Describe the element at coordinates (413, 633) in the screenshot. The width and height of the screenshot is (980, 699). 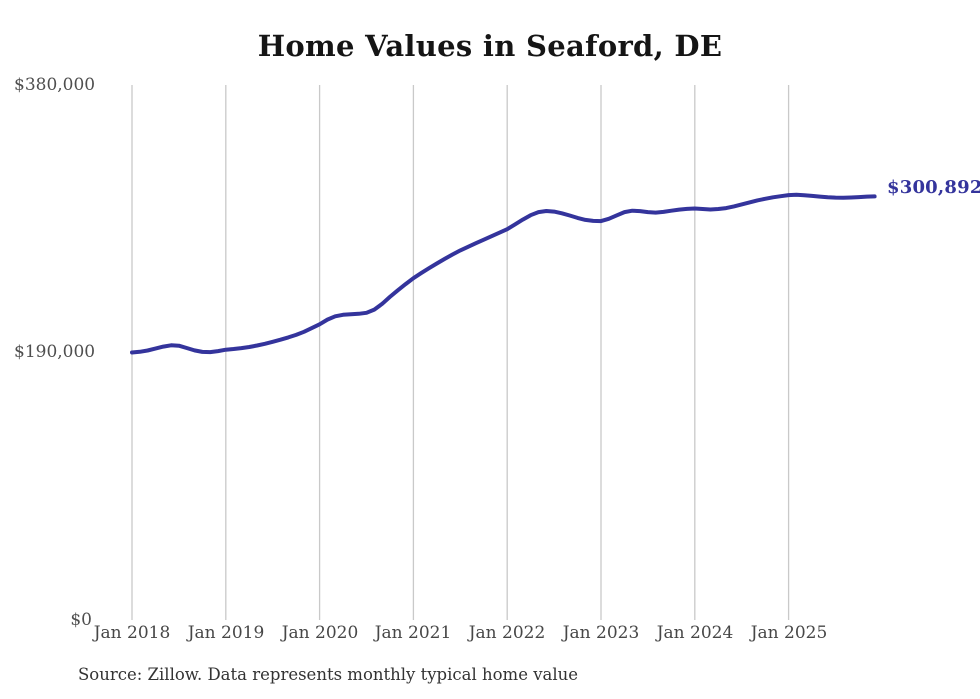
I see `x-axis-tick-jan-2021: Jan 2021` at that location.